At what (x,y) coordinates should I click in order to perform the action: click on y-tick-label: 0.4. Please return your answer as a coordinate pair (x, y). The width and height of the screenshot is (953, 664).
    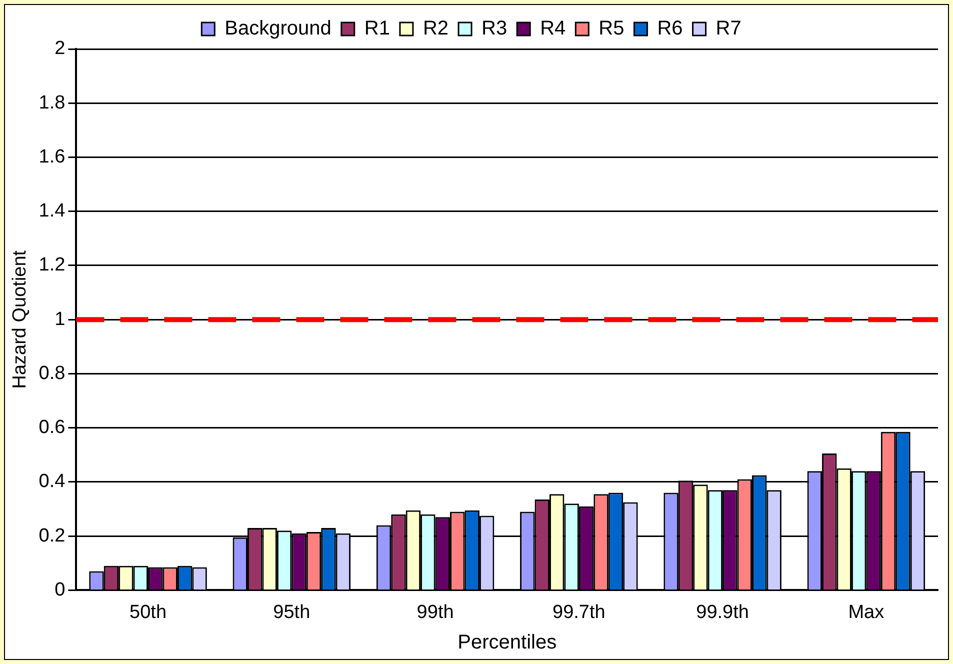
    Looking at the image, I should click on (52, 481).